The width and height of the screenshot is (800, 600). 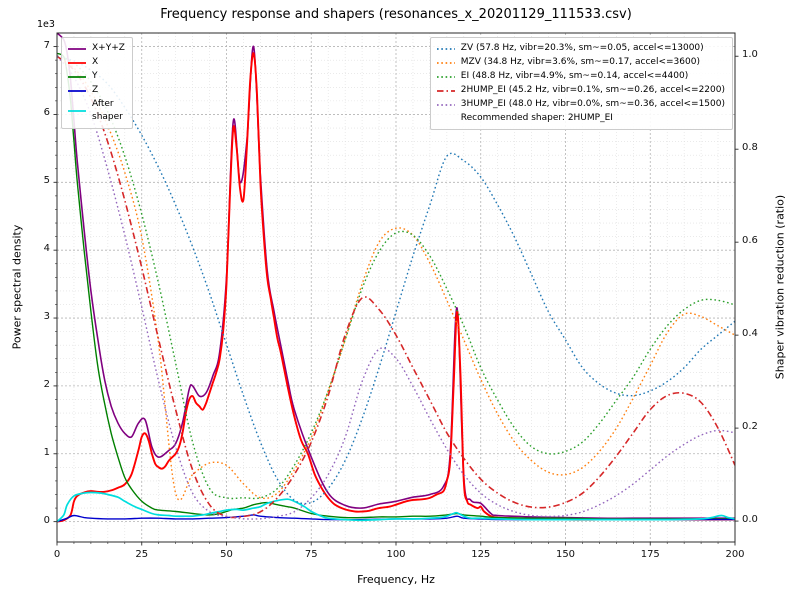 I want to click on legend-item-z: Z, so click(x=96, y=90).